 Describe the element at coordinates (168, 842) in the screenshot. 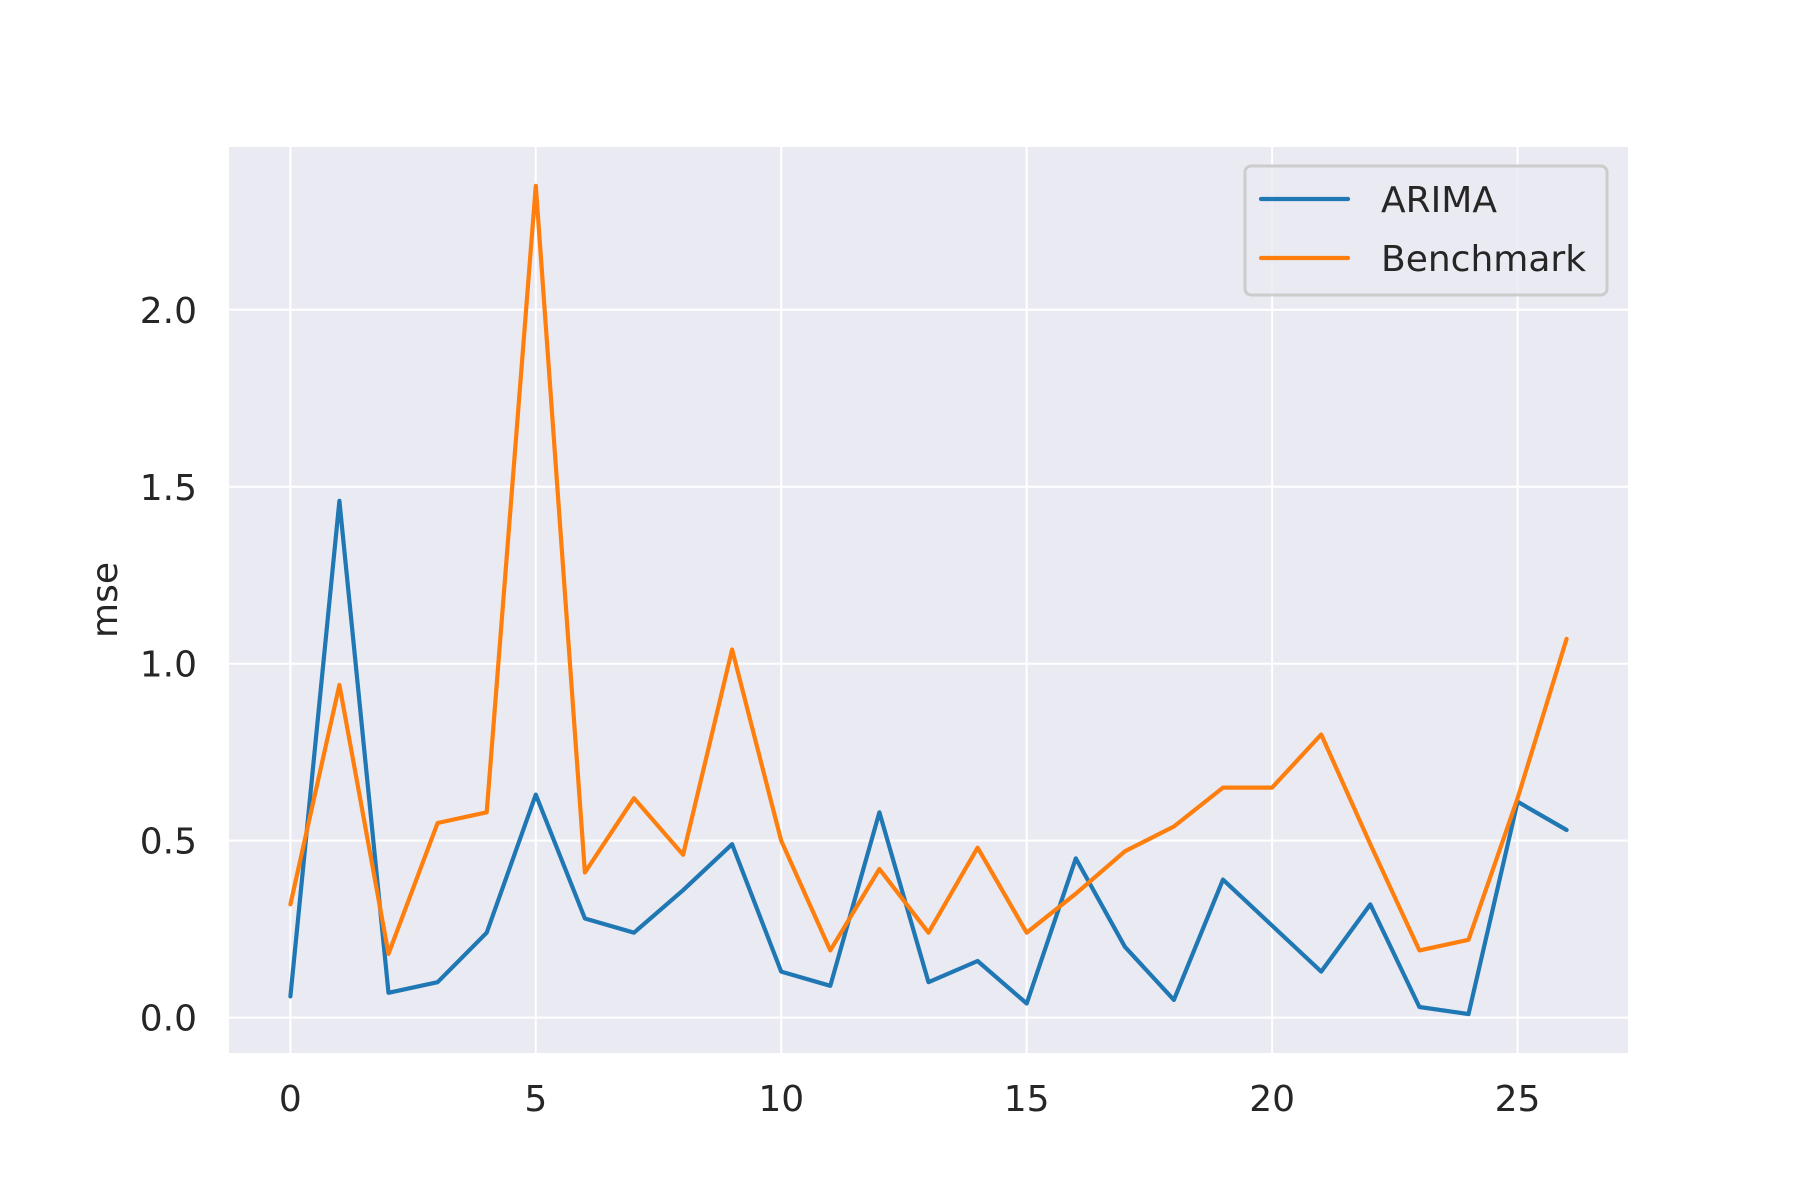

I see `y-tick-label: 0.5` at that location.